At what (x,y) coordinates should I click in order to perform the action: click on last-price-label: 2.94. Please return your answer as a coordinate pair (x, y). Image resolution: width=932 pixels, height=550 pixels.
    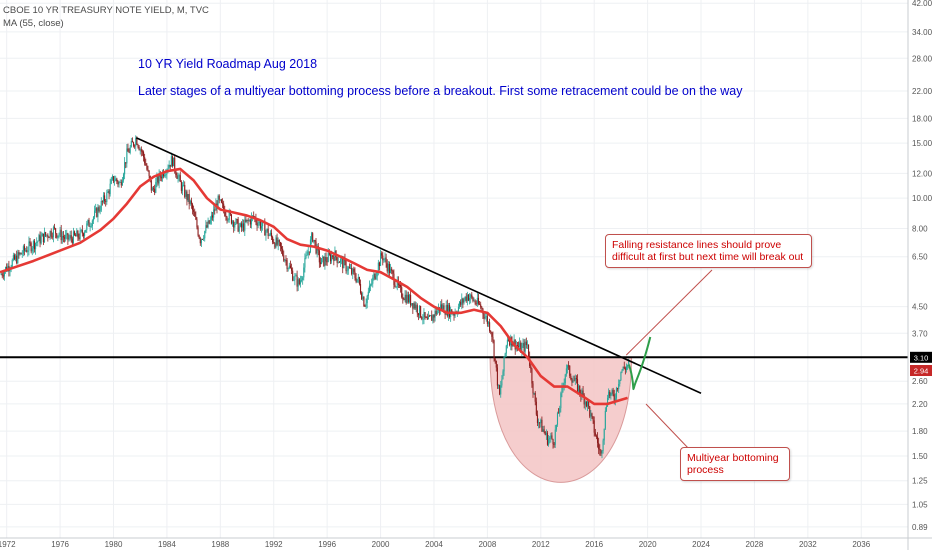
    Looking at the image, I should click on (921, 371).